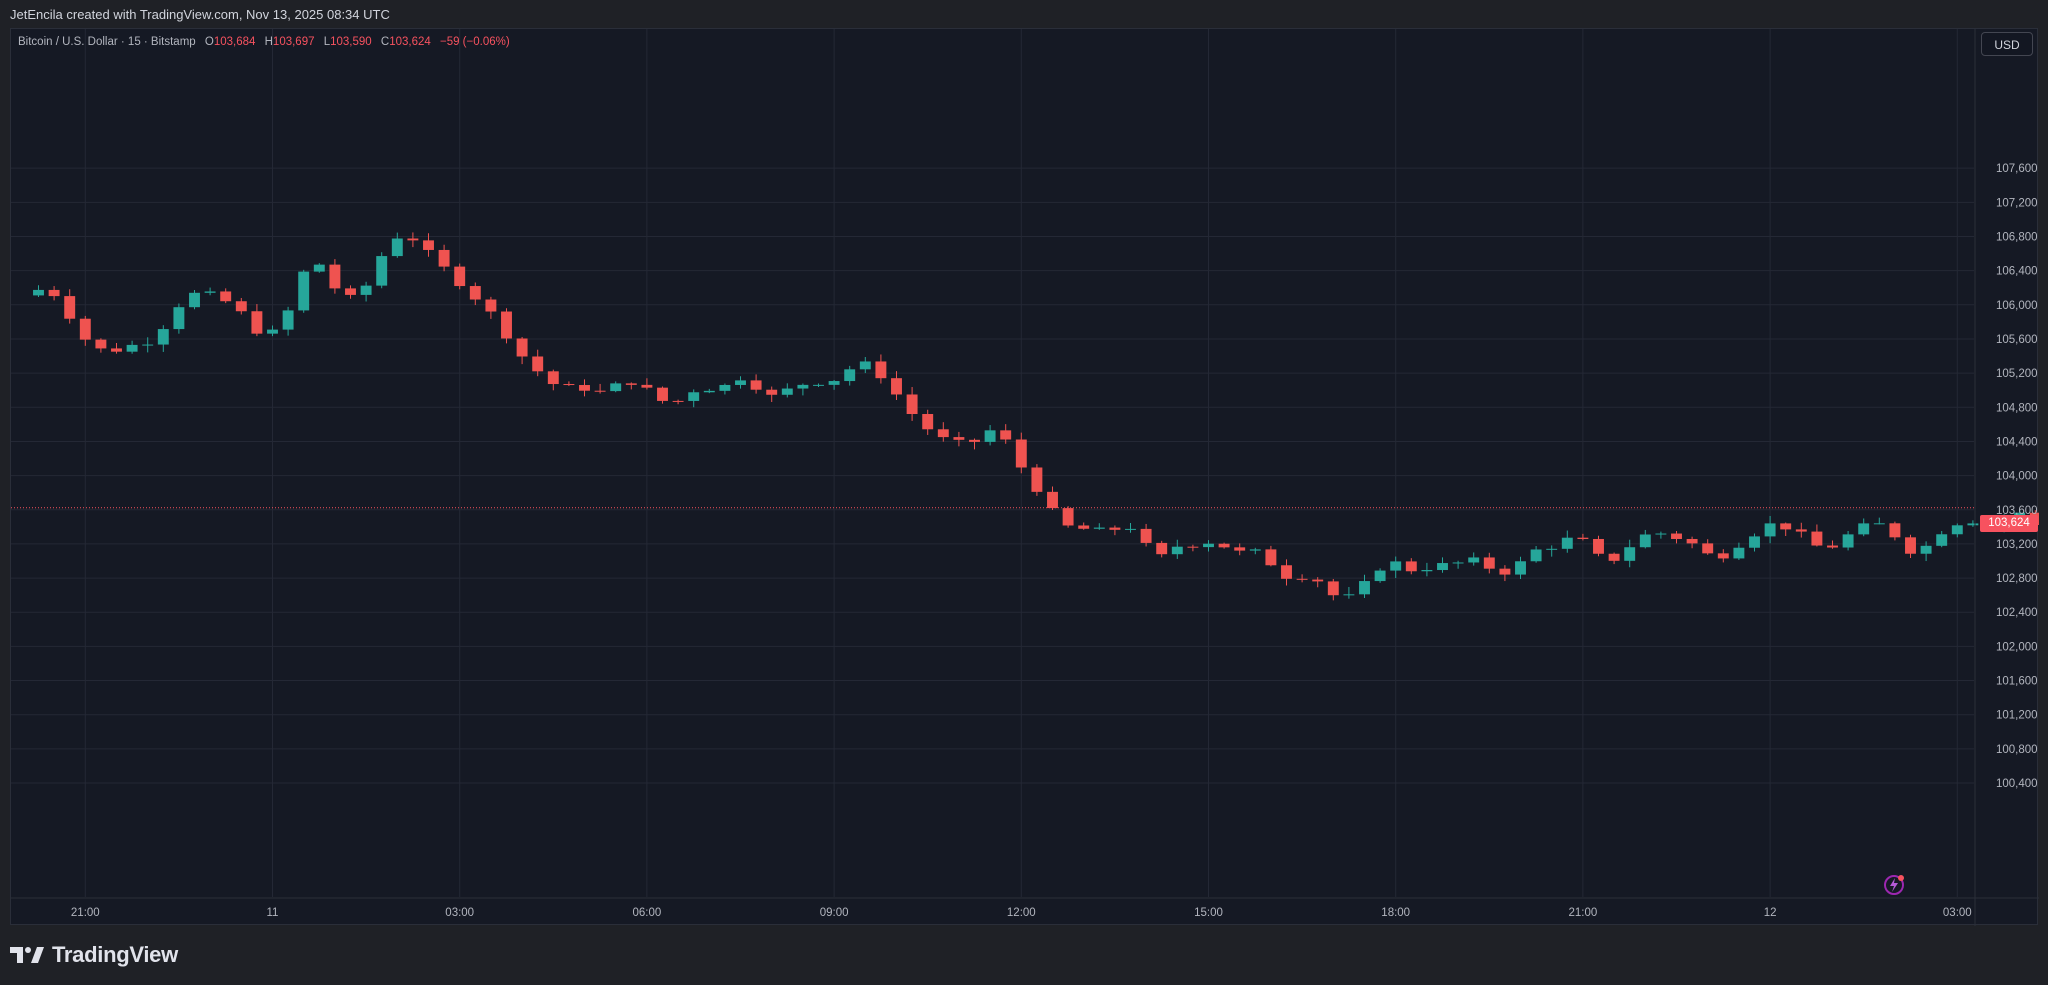 Image resolution: width=2048 pixels, height=985 pixels. Describe the element at coordinates (1894, 885) in the screenshot. I see `flash-icon` at that location.